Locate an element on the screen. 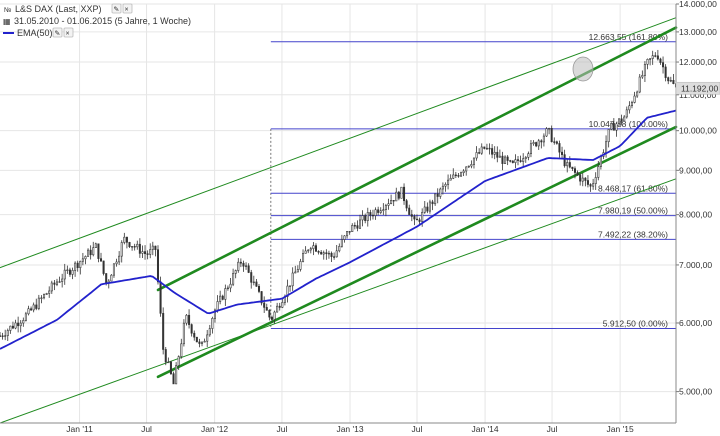  chart-title: L&S DAX (Last, XXP) is located at coordinates (58, 9).